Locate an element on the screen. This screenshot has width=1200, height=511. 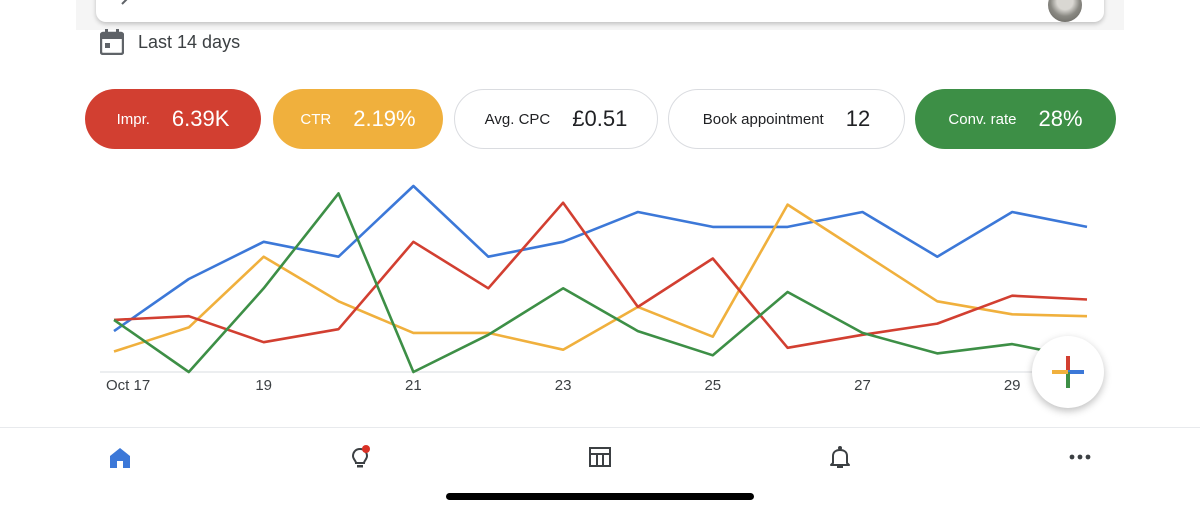
metric-label: Avg. CPC is located at coordinates (517, 119).